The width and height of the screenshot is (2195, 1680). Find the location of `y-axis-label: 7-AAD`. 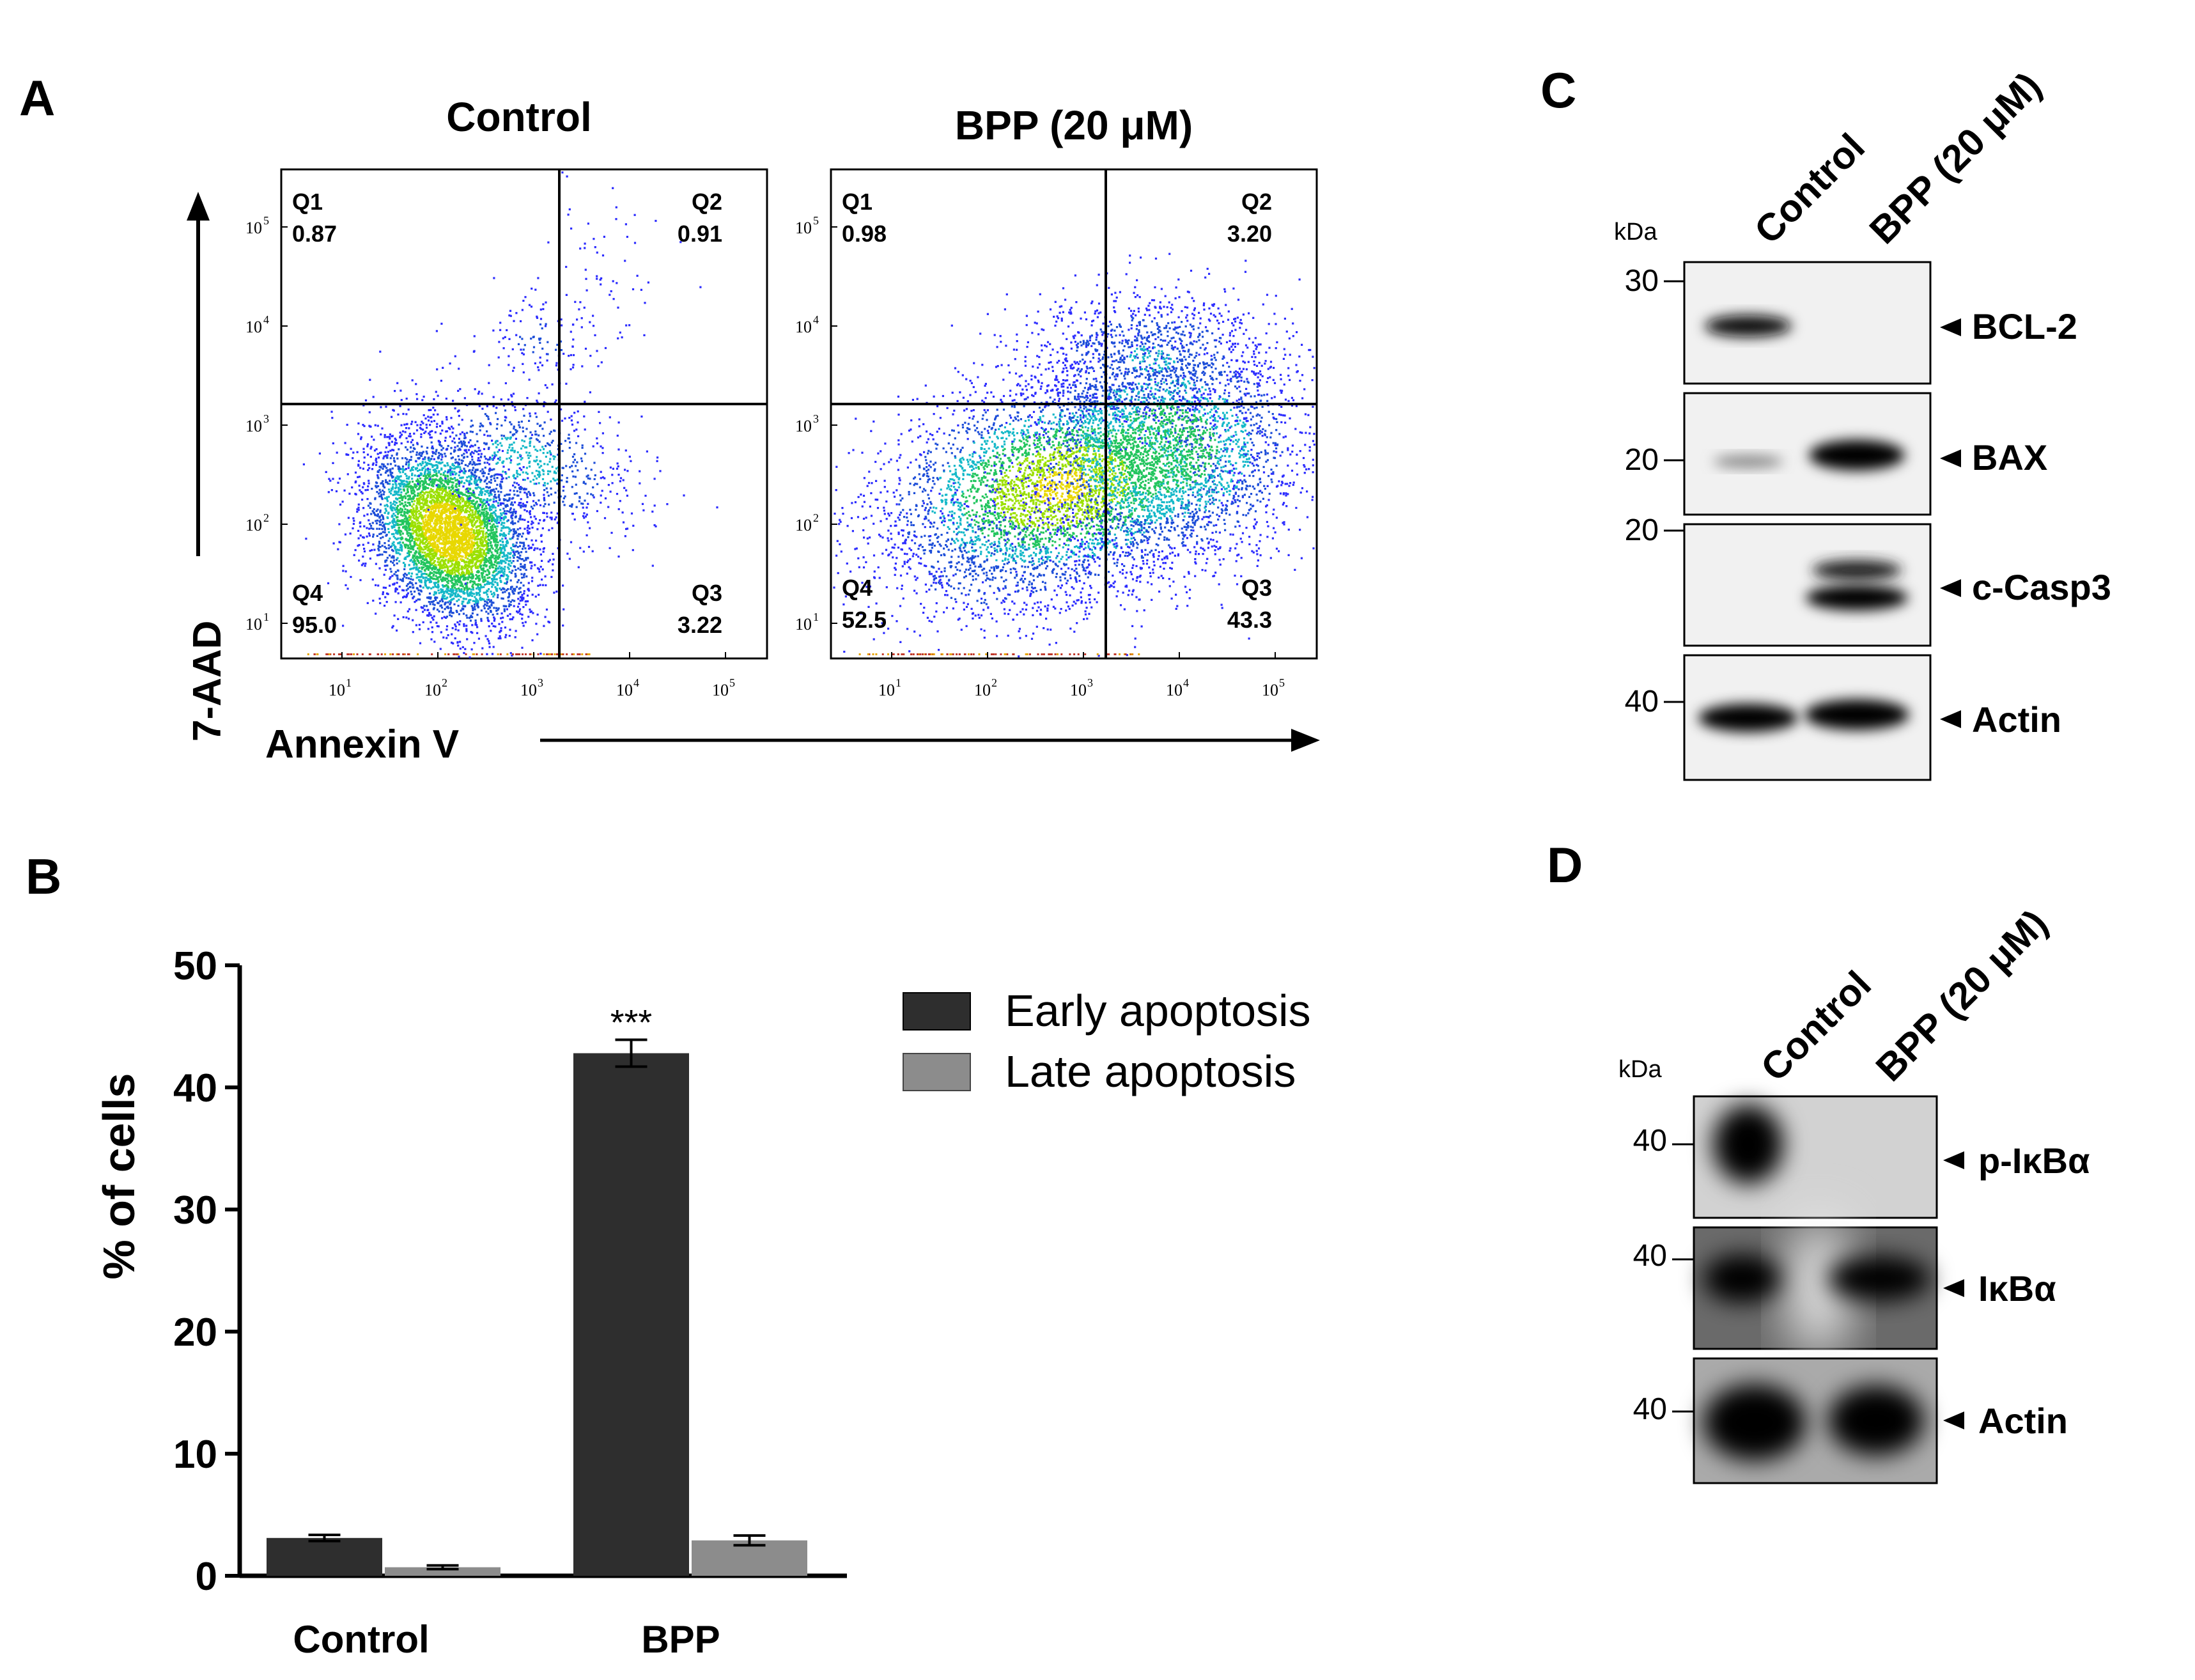

y-axis-label: 7-AAD is located at coordinates (207, 681).